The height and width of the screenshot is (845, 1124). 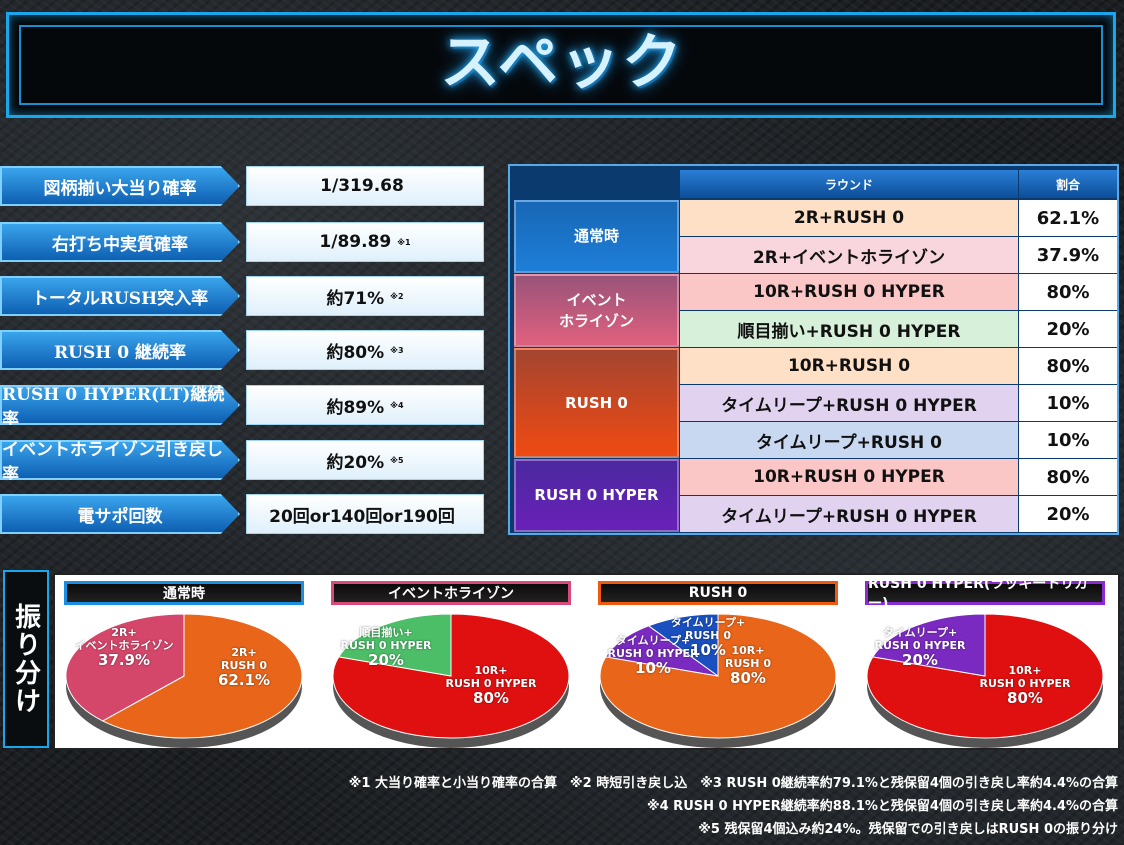 I want to click on page-title: スペック, so click(x=562, y=63).